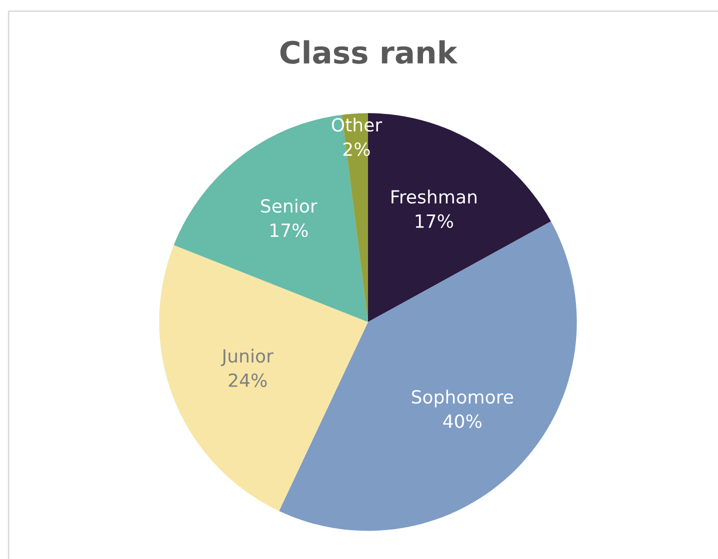  What do you see at coordinates (247, 357) in the screenshot?
I see `slice-label: Junior` at bounding box center [247, 357].